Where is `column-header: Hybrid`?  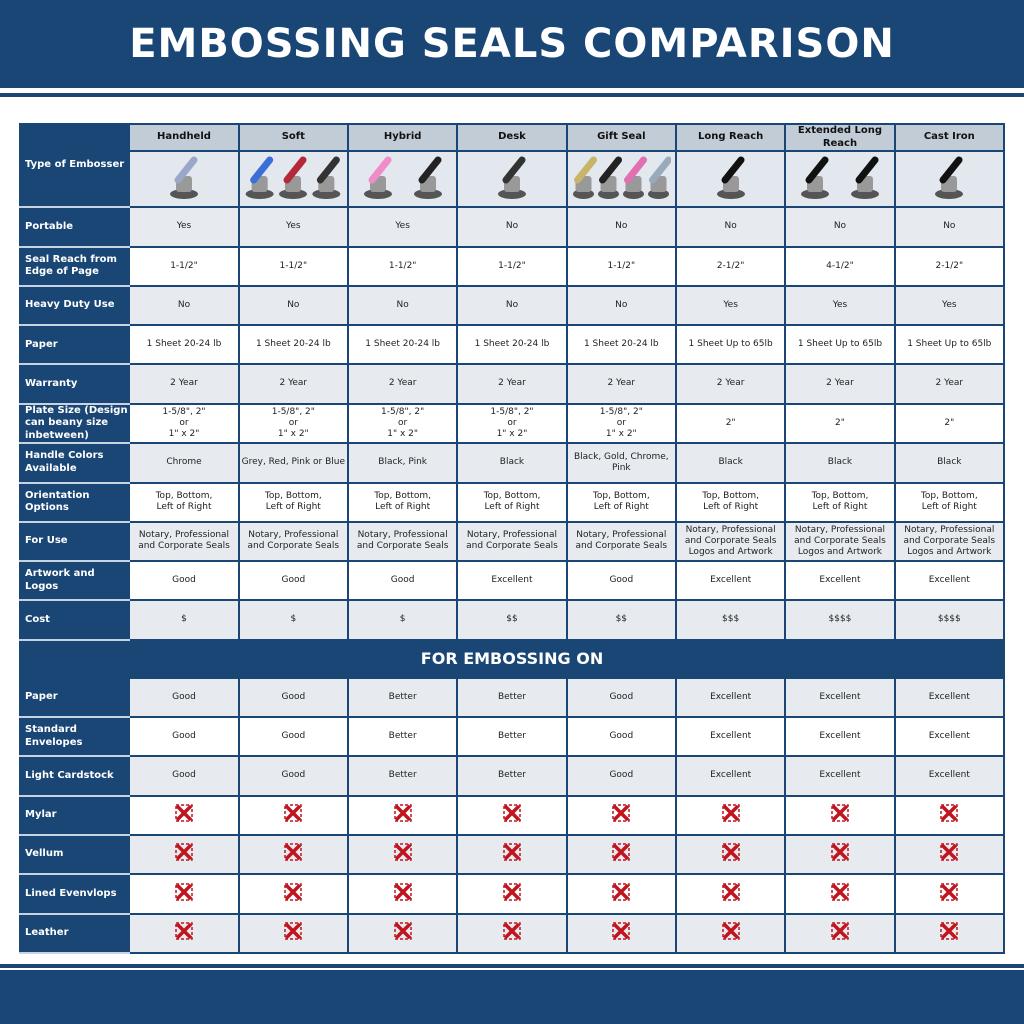
column-header: Hybrid is located at coordinates (402, 137).